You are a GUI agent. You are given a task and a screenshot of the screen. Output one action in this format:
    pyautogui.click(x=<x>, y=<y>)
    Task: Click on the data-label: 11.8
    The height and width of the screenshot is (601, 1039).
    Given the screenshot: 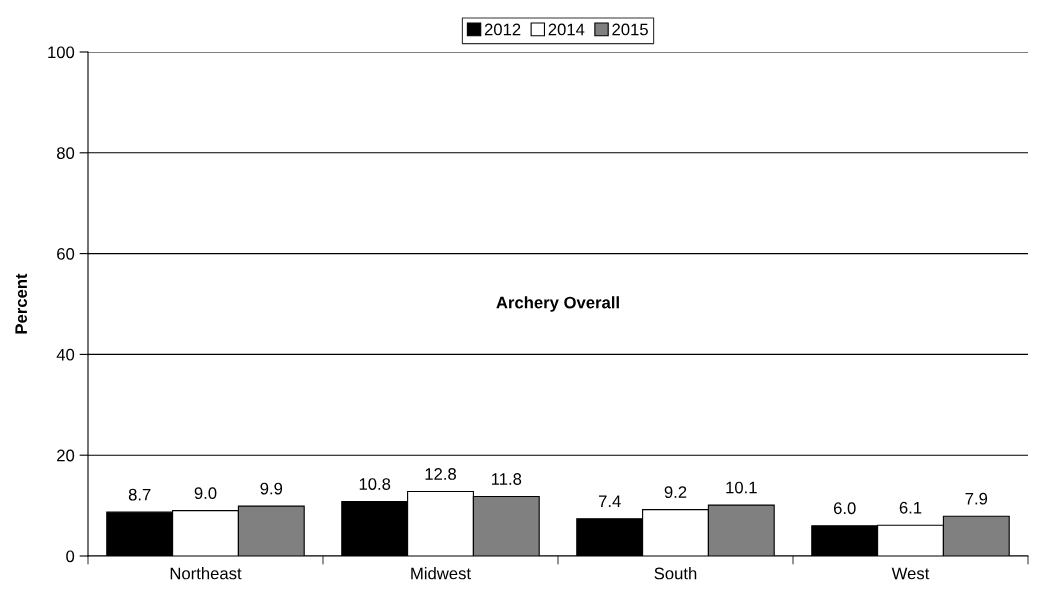 What is the action you would take?
    pyautogui.click(x=506, y=479)
    